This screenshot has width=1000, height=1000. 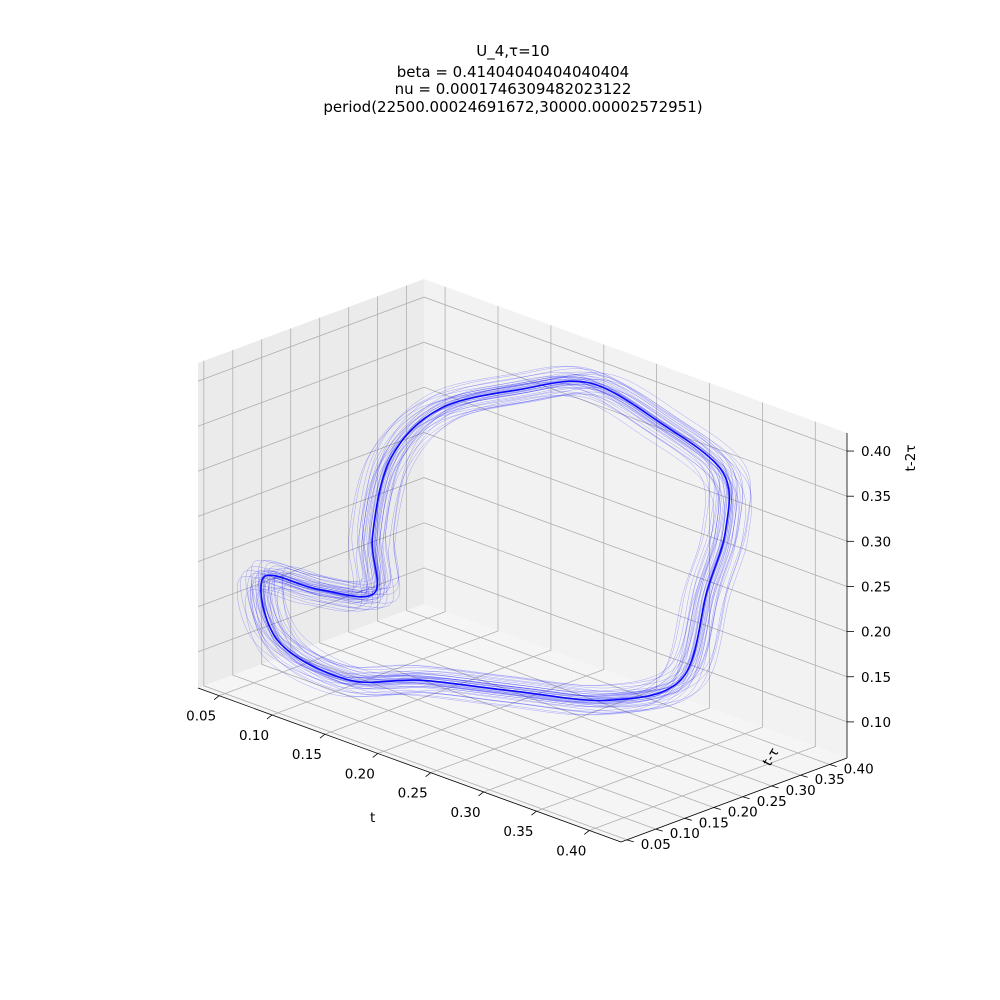 What do you see at coordinates (513, 89) in the screenshot?
I see `title-line-3: nu = 0.0001746309482023122` at bounding box center [513, 89].